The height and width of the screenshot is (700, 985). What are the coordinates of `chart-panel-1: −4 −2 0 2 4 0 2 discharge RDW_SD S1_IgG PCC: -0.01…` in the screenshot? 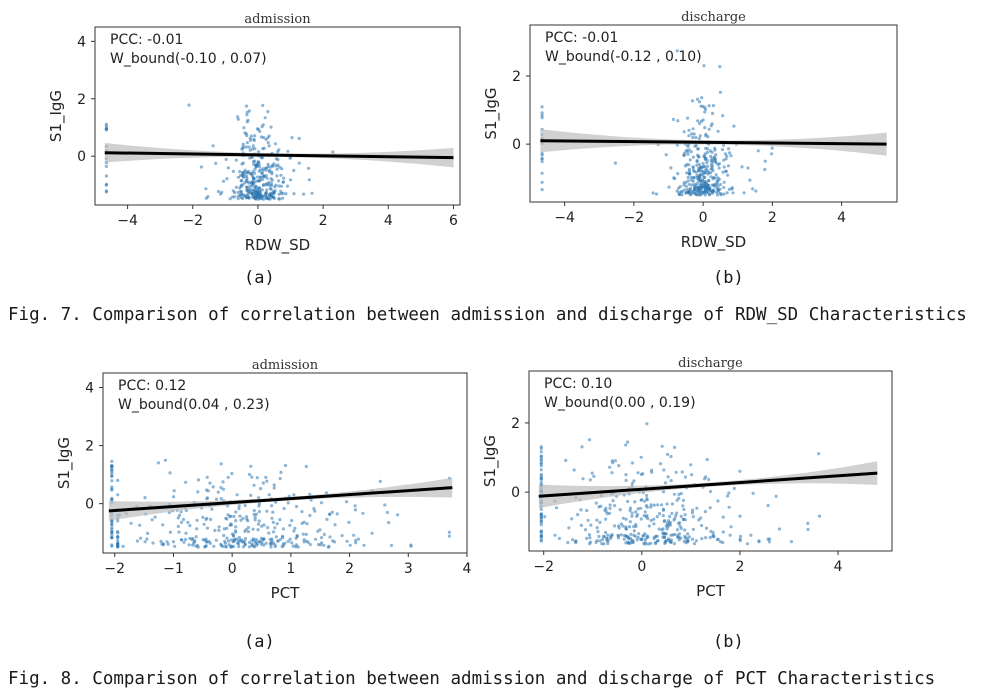 It's located at (690, 131).